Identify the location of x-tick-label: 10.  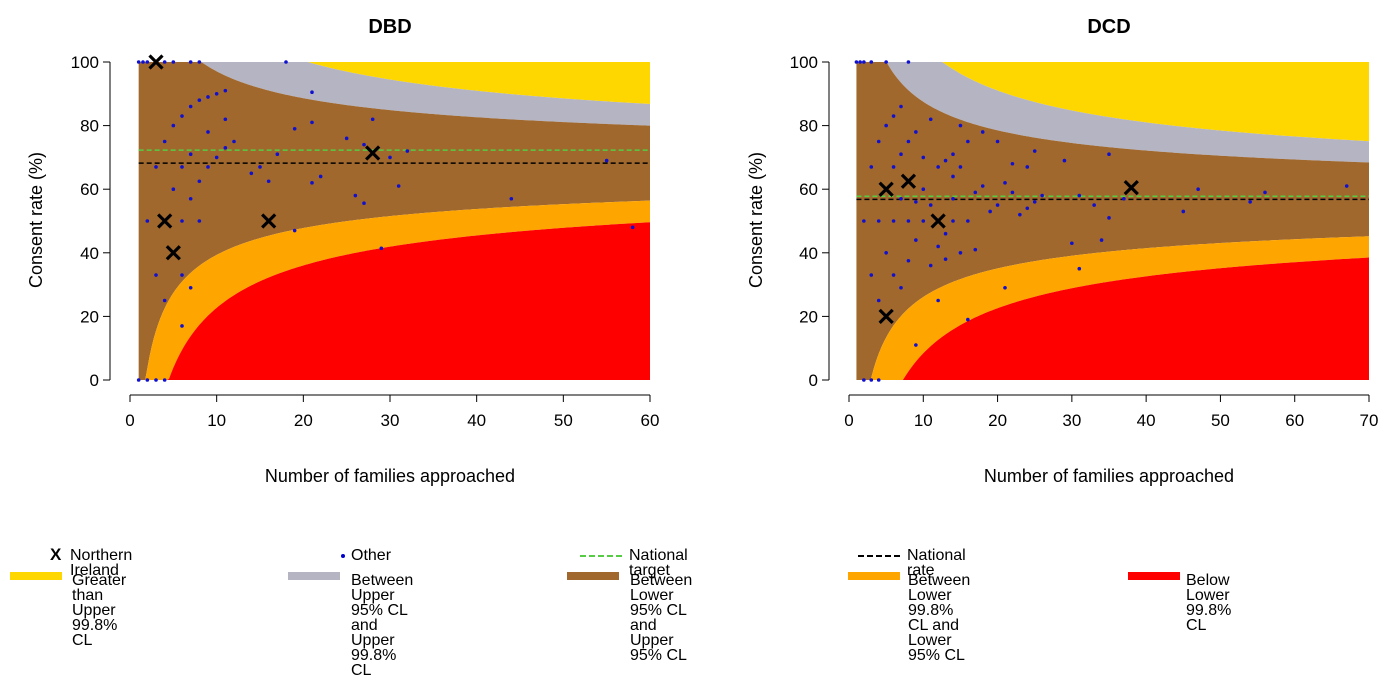
(923, 420).